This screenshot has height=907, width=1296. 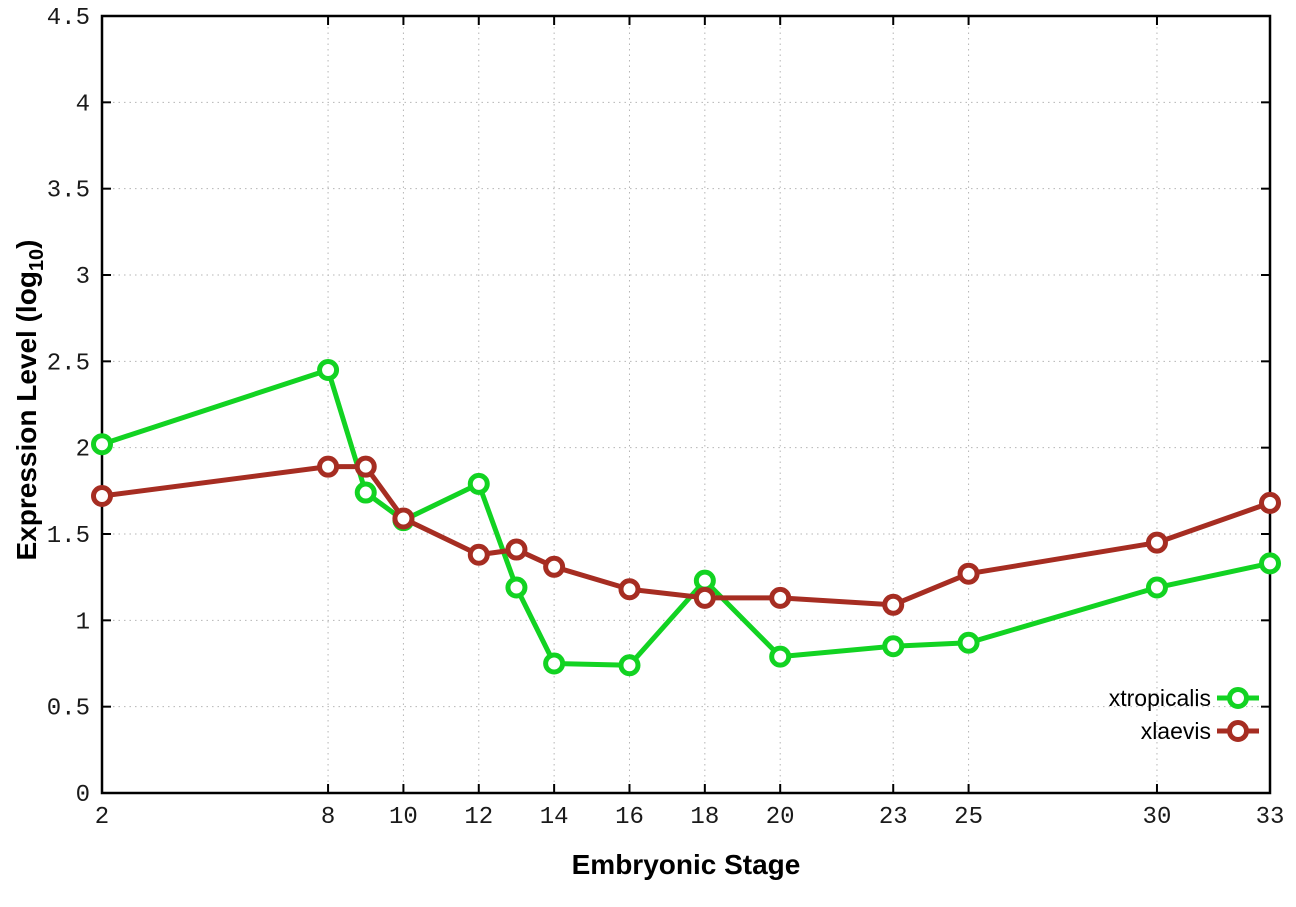 I want to click on x-tick-label: 30, so click(x=1157, y=817).